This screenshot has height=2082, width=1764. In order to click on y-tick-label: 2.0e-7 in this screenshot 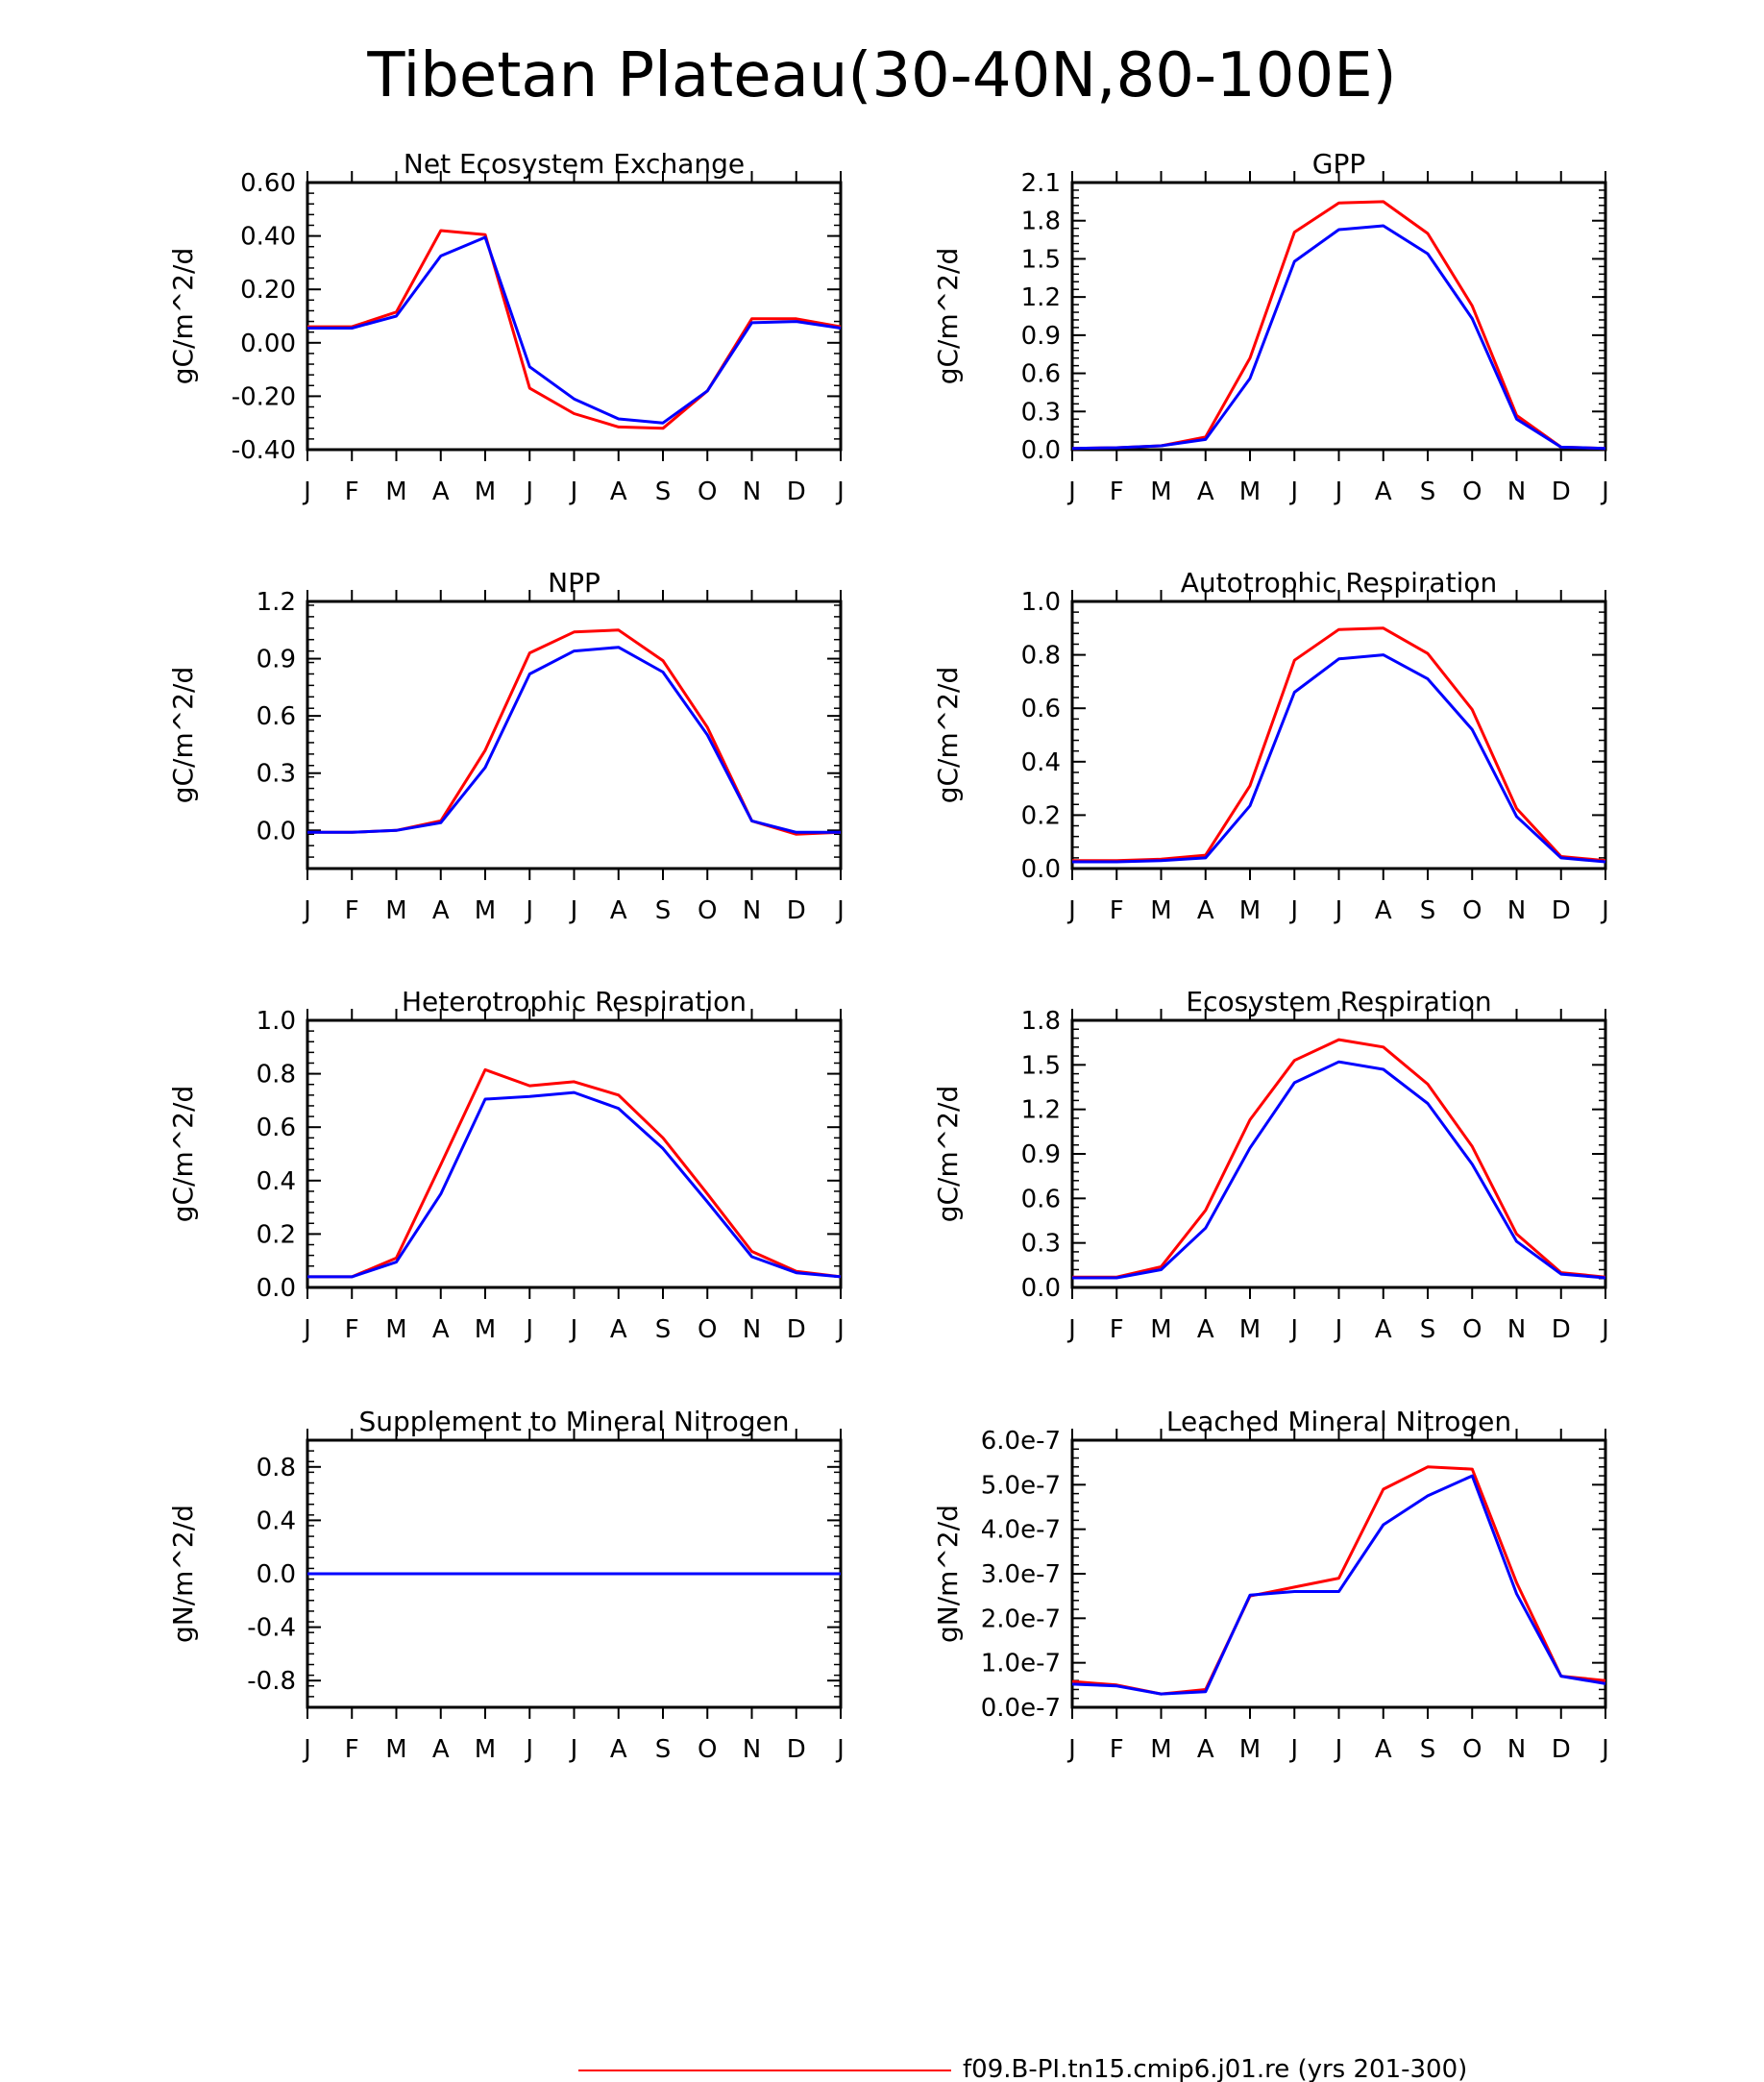, I will do `click(1021, 1618)`.